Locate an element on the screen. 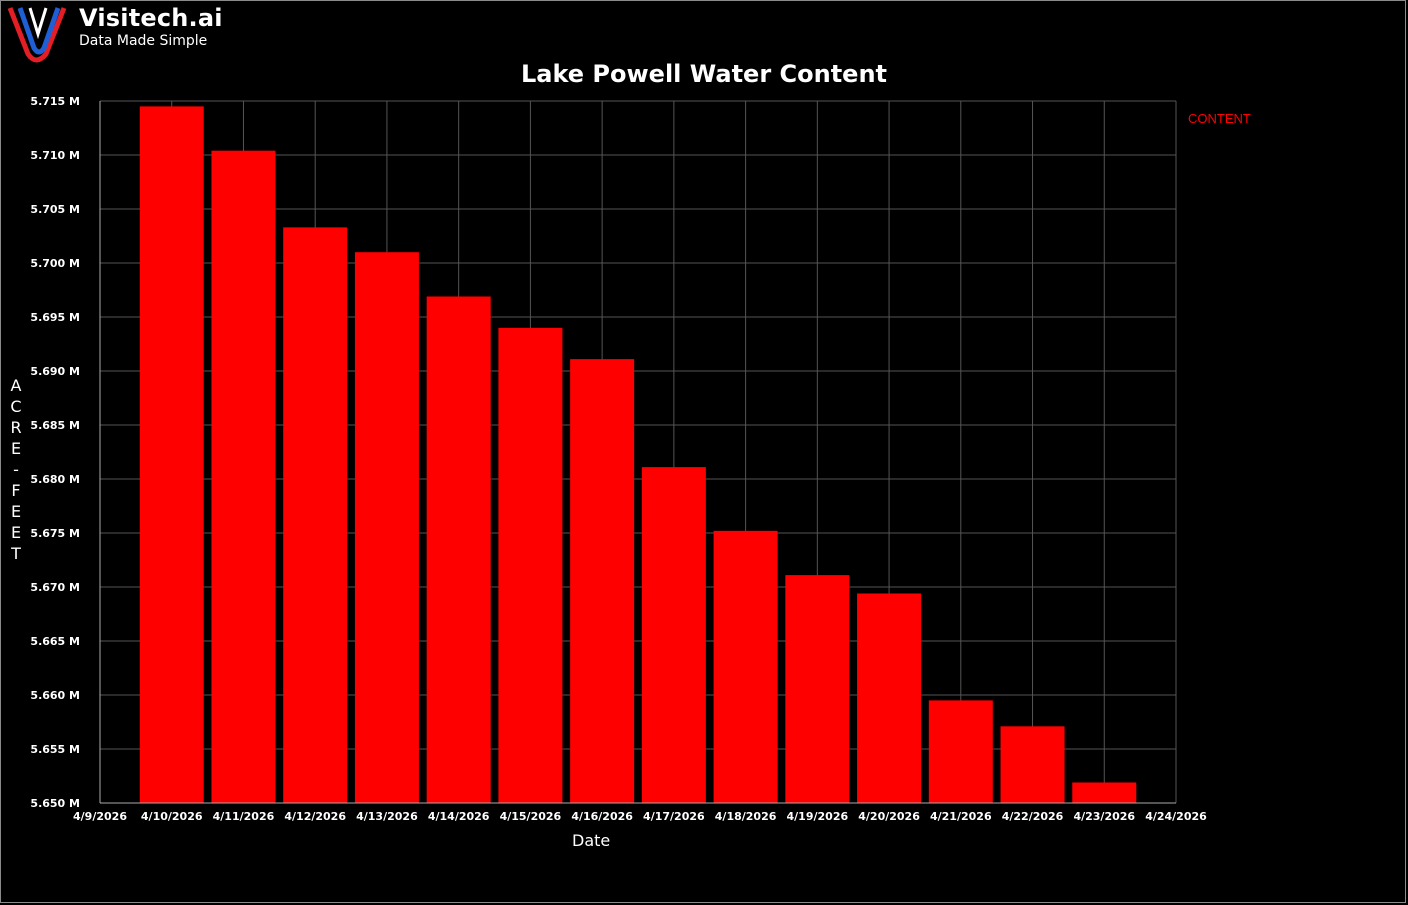  y-tick-label: 5.680 M is located at coordinates (55, 479).